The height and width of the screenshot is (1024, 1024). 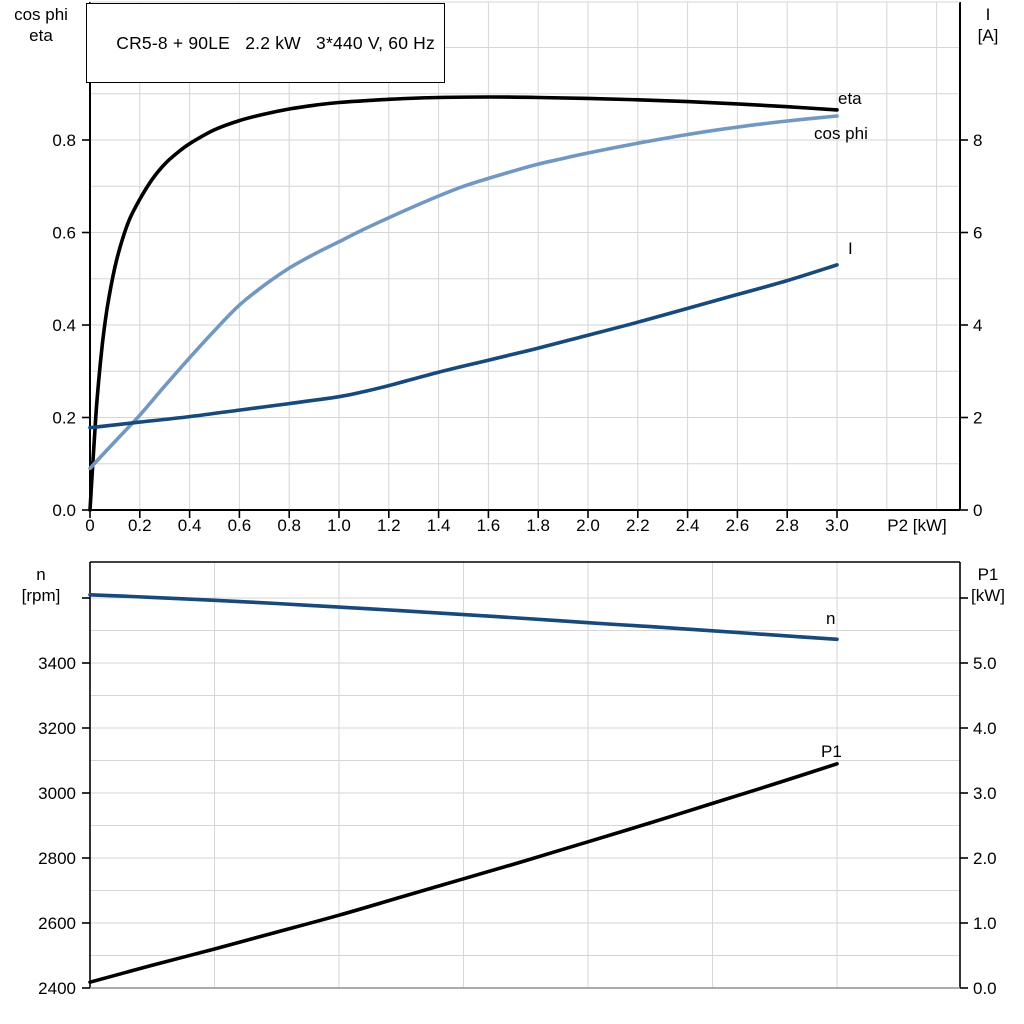 I want to click on axis-title-p1: P1, so click(x=988, y=574).